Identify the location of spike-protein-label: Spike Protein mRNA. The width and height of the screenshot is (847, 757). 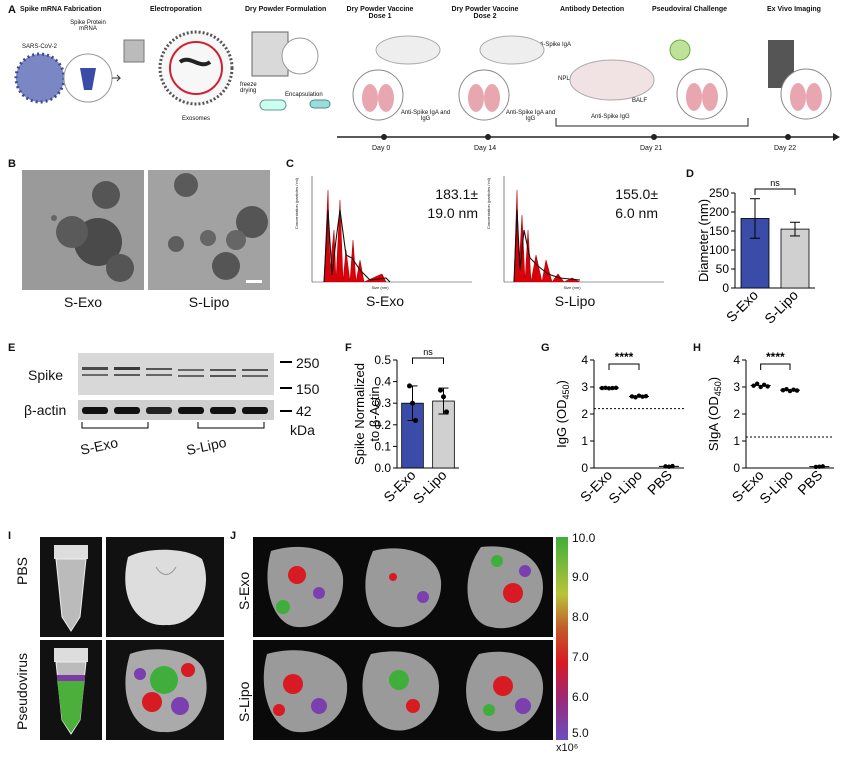
(88, 26).